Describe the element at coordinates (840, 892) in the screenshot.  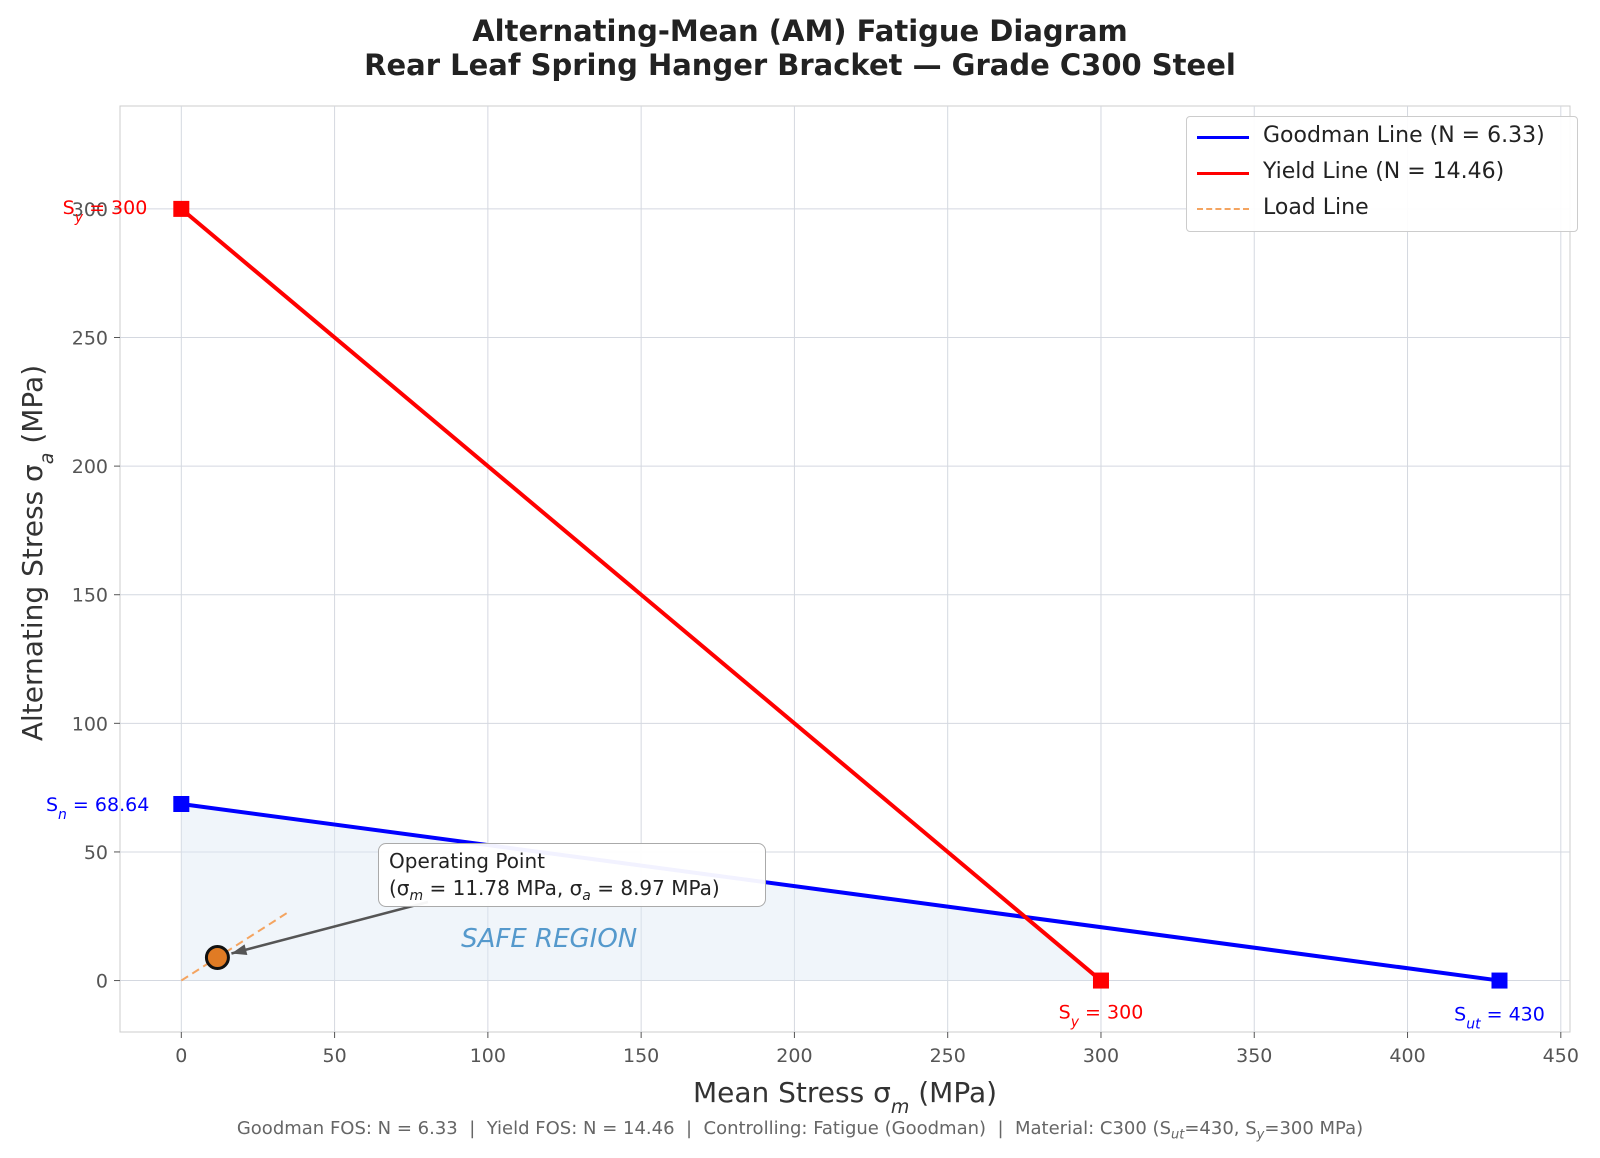
I see `goodman-line` at that location.